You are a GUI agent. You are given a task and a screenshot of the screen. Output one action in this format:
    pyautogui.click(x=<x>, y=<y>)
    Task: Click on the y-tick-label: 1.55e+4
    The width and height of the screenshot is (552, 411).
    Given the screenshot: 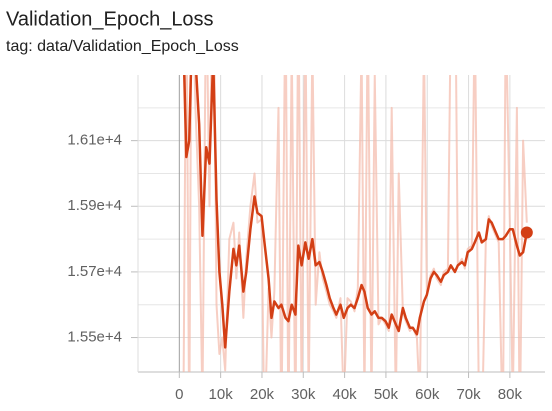 What is the action you would take?
    pyautogui.click(x=94, y=337)
    